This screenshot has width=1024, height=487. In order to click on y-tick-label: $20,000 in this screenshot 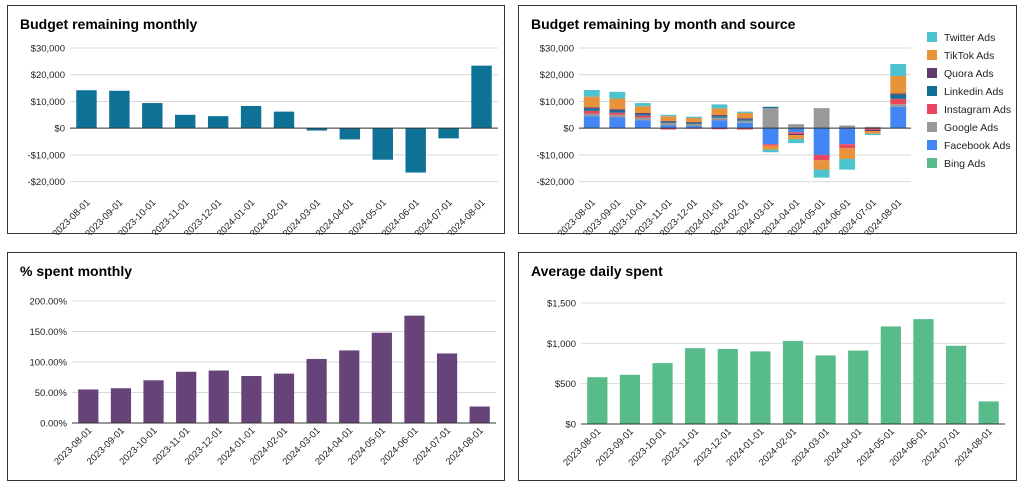, I will do `click(48, 75)`.